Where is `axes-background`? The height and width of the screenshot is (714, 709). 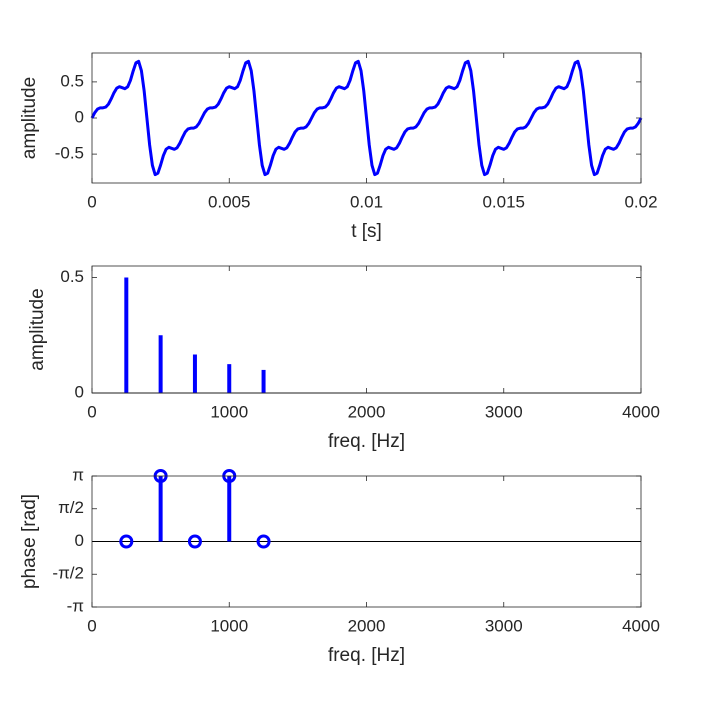 axes-background is located at coordinates (366, 329).